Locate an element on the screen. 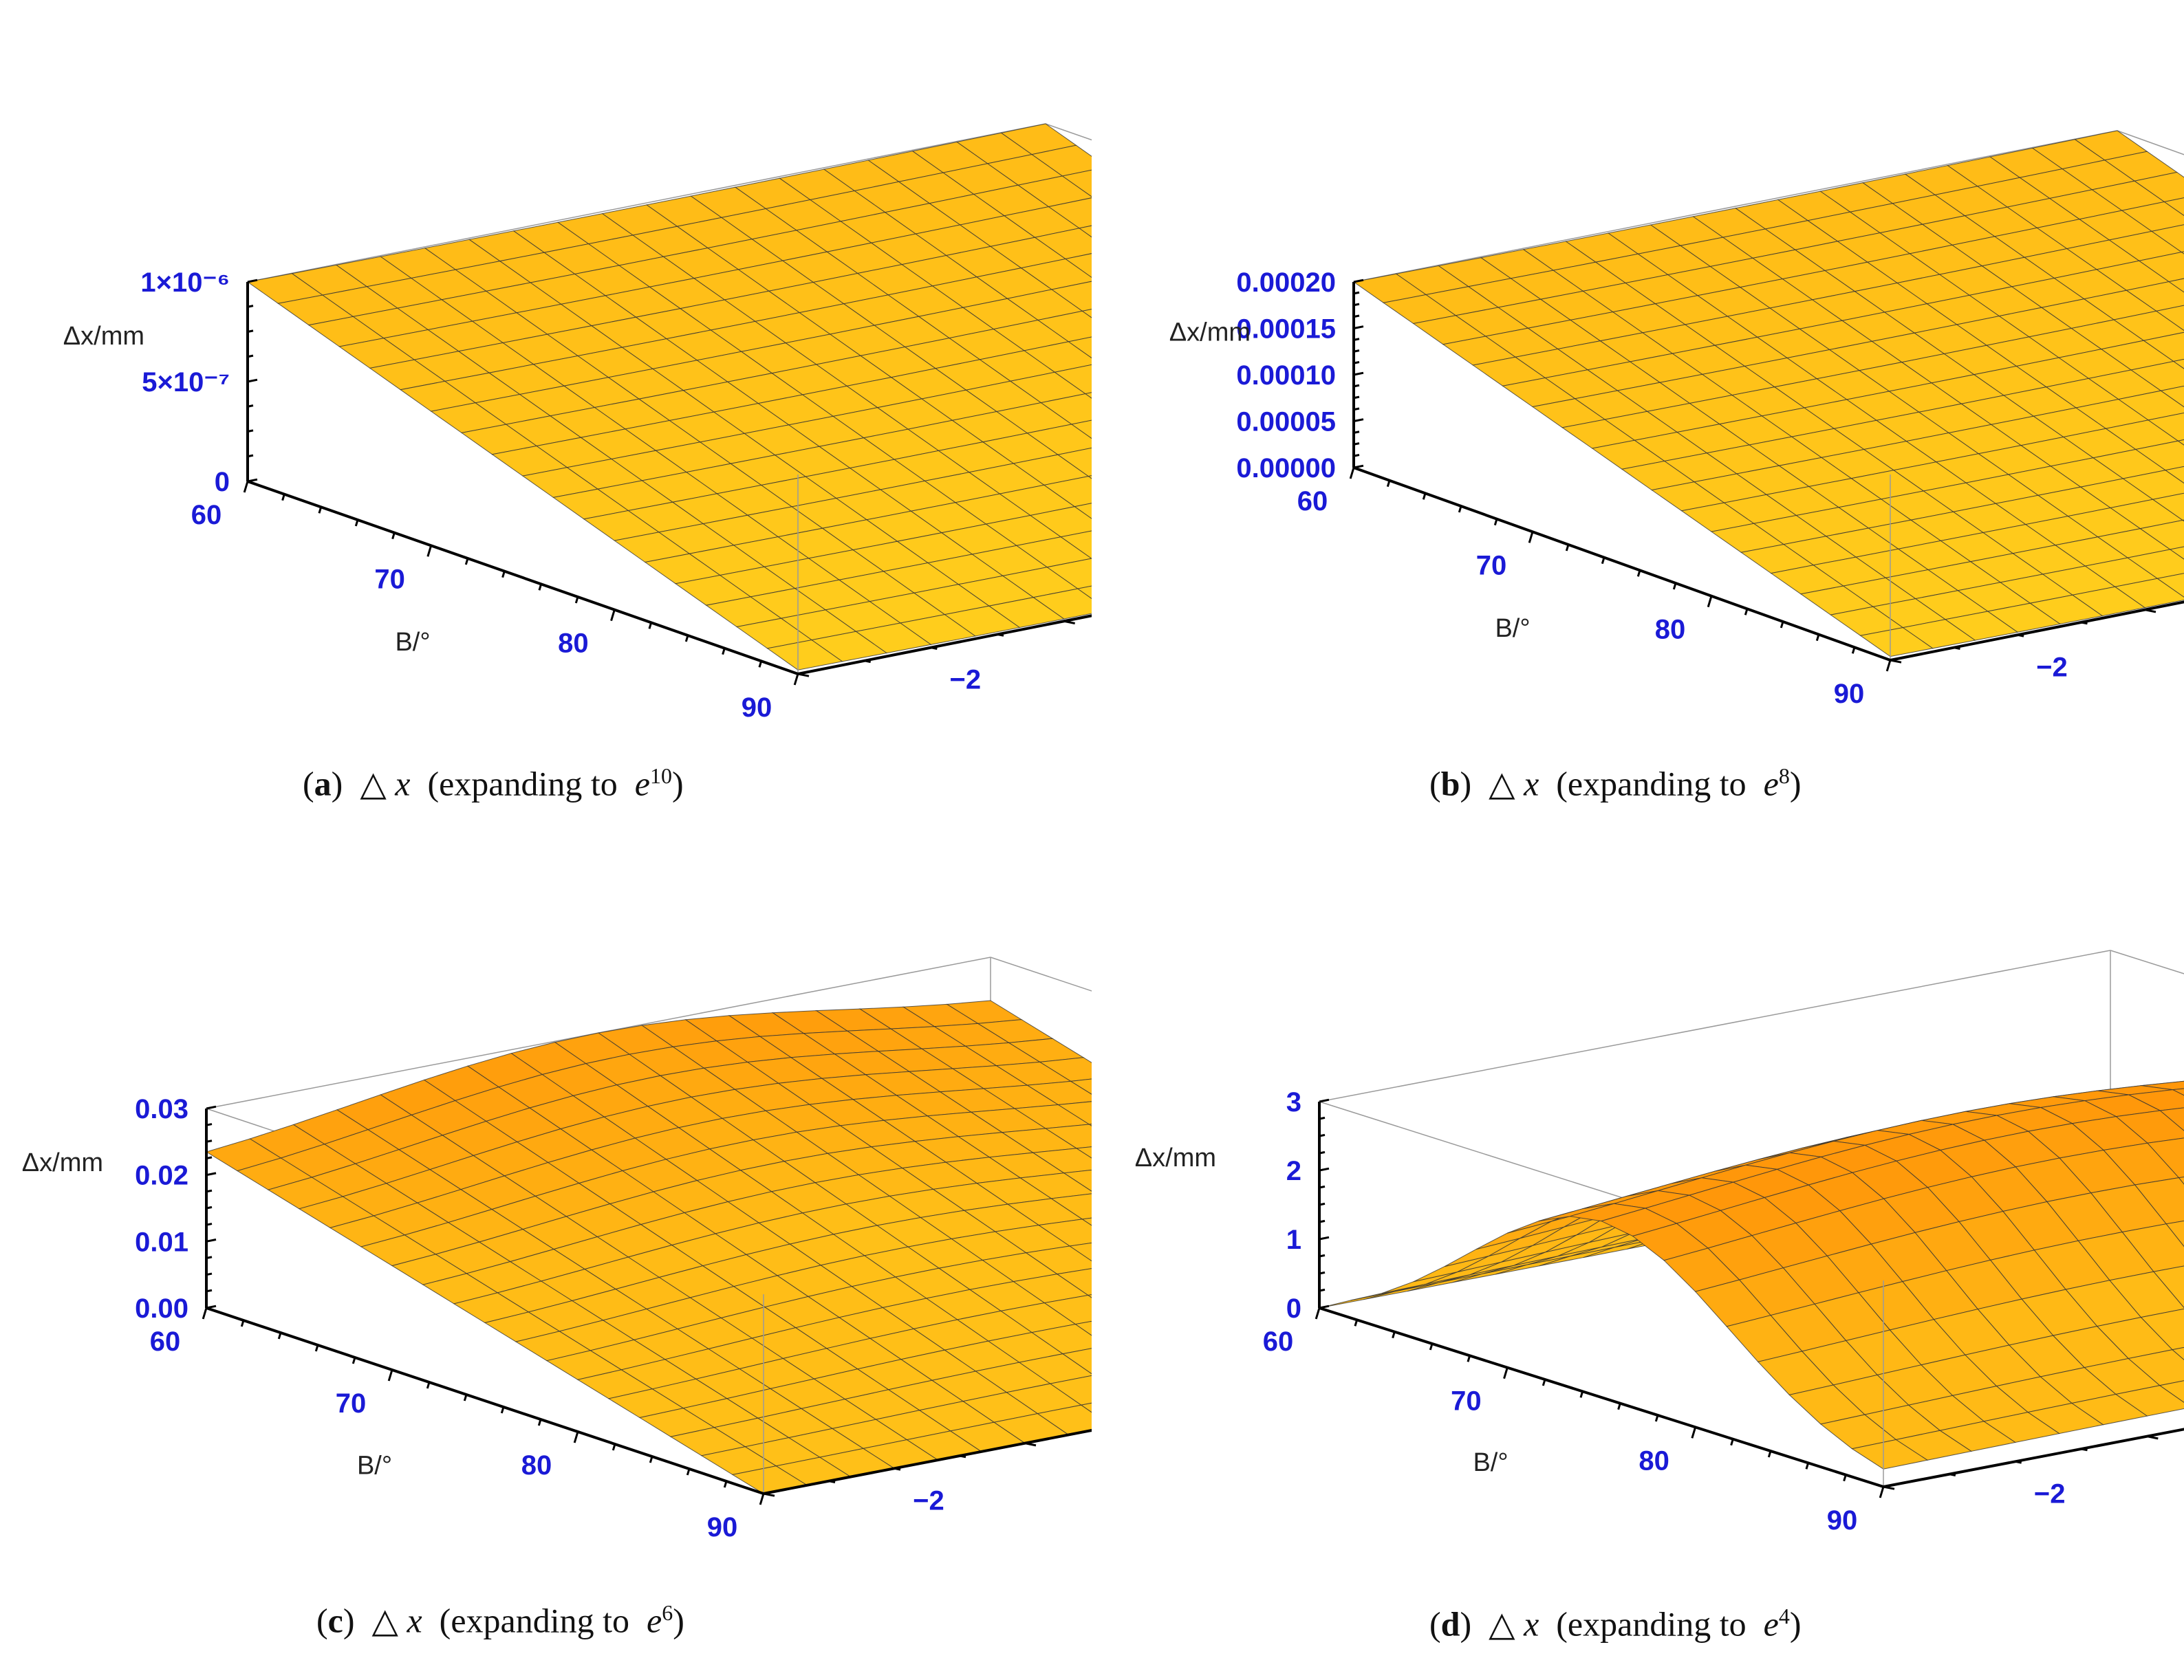 This screenshot has height=1680, width=2184. z-tick-label: 0.01 is located at coordinates (161, 1242).